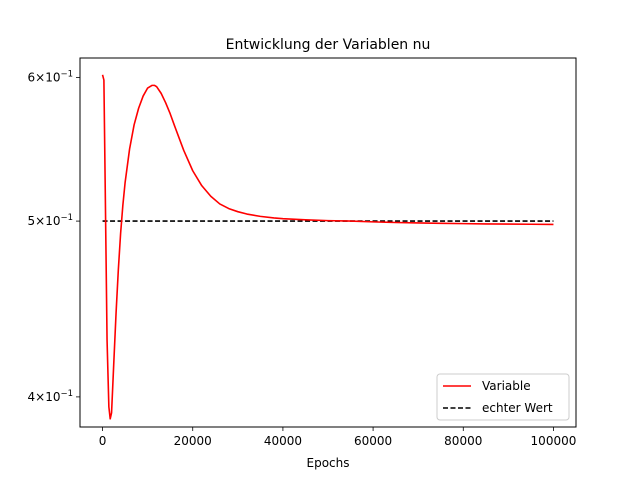 Image resolution: width=640 pixels, height=480 pixels. What do you see at coordinates (338, 437) in the screenshot?
I see `x-axis-ticks: 0 20000 40000 60000 80000 100000` at bounding box center [338, 437].